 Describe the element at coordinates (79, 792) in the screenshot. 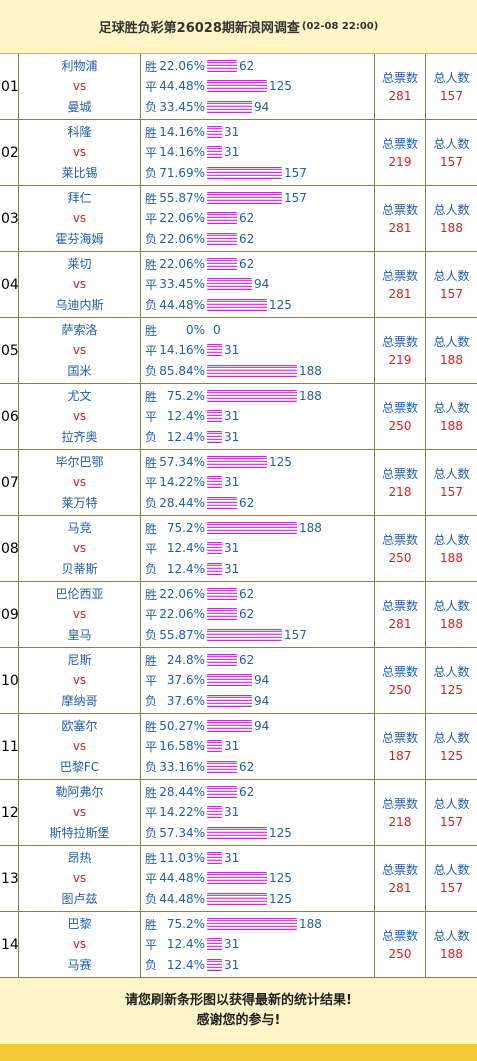

I see `home-team: 勒阿弗尔` at that location.